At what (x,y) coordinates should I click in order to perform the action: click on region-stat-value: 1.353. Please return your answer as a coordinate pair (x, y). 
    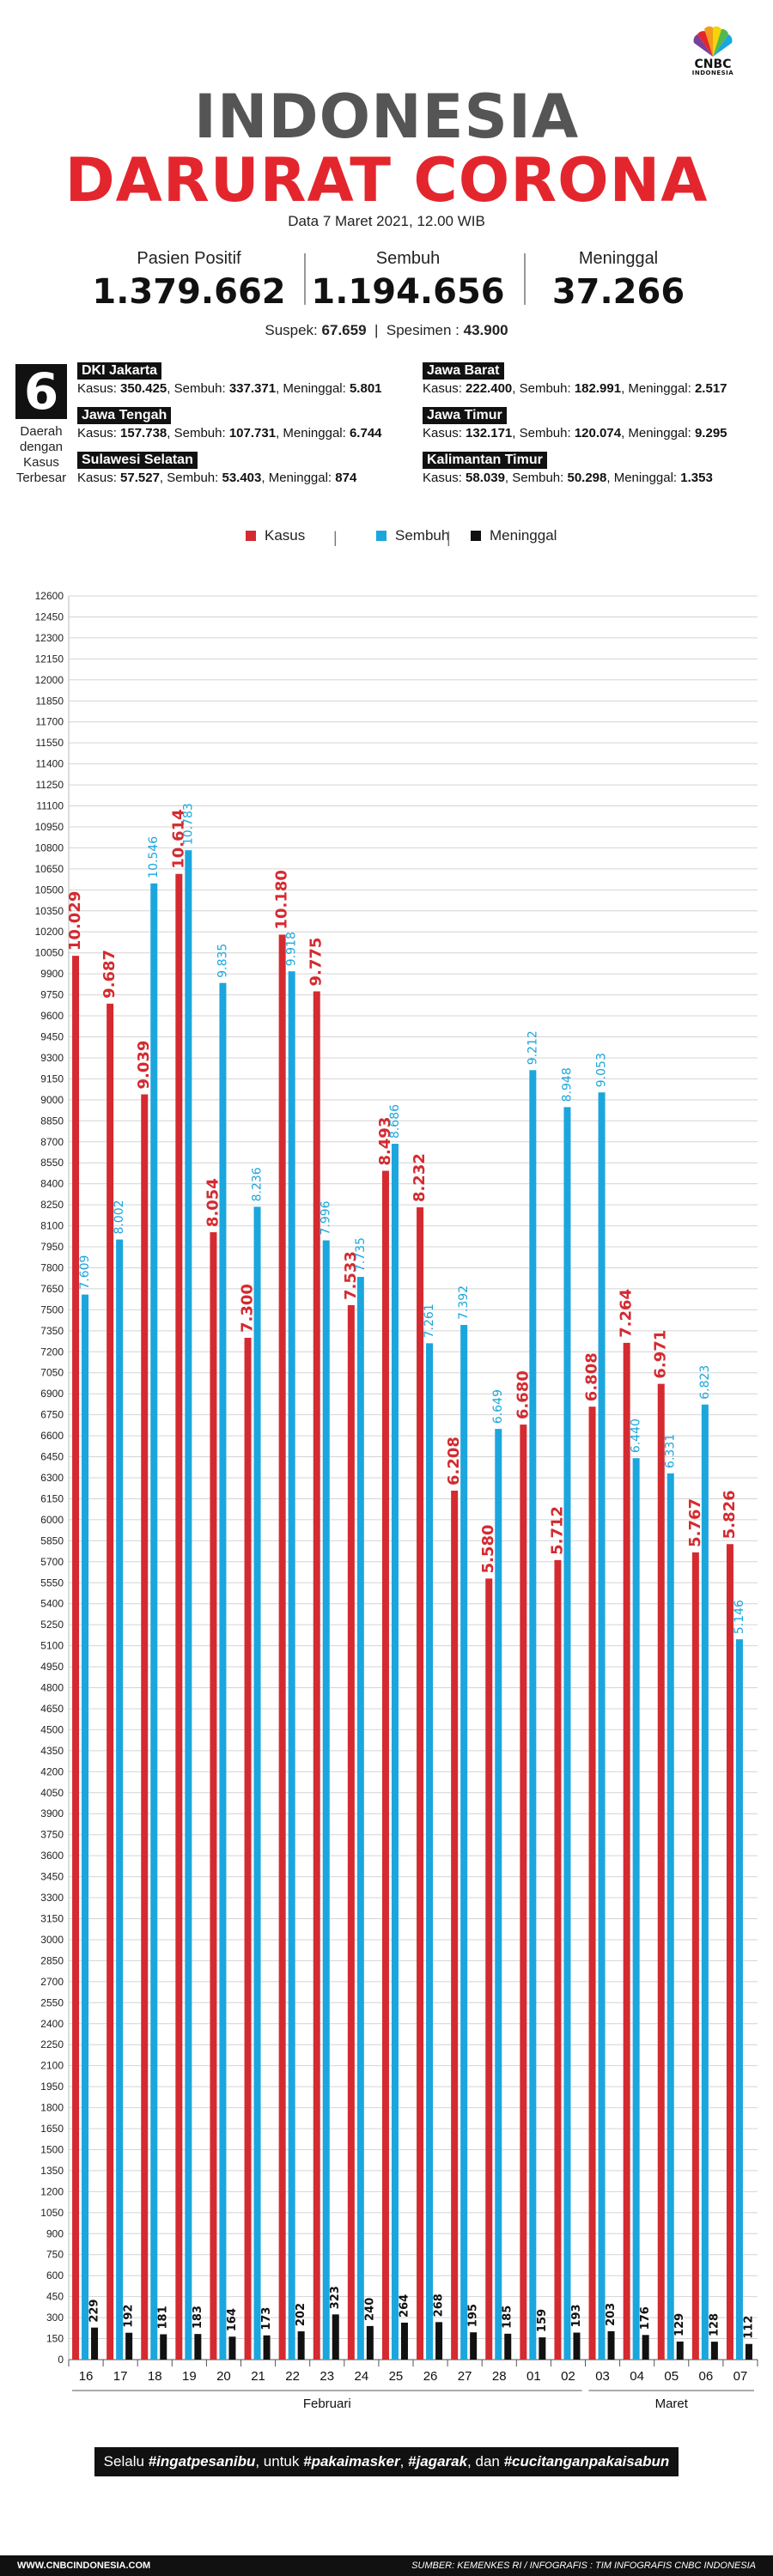
    Looking at the image, I should click on (696, 478).